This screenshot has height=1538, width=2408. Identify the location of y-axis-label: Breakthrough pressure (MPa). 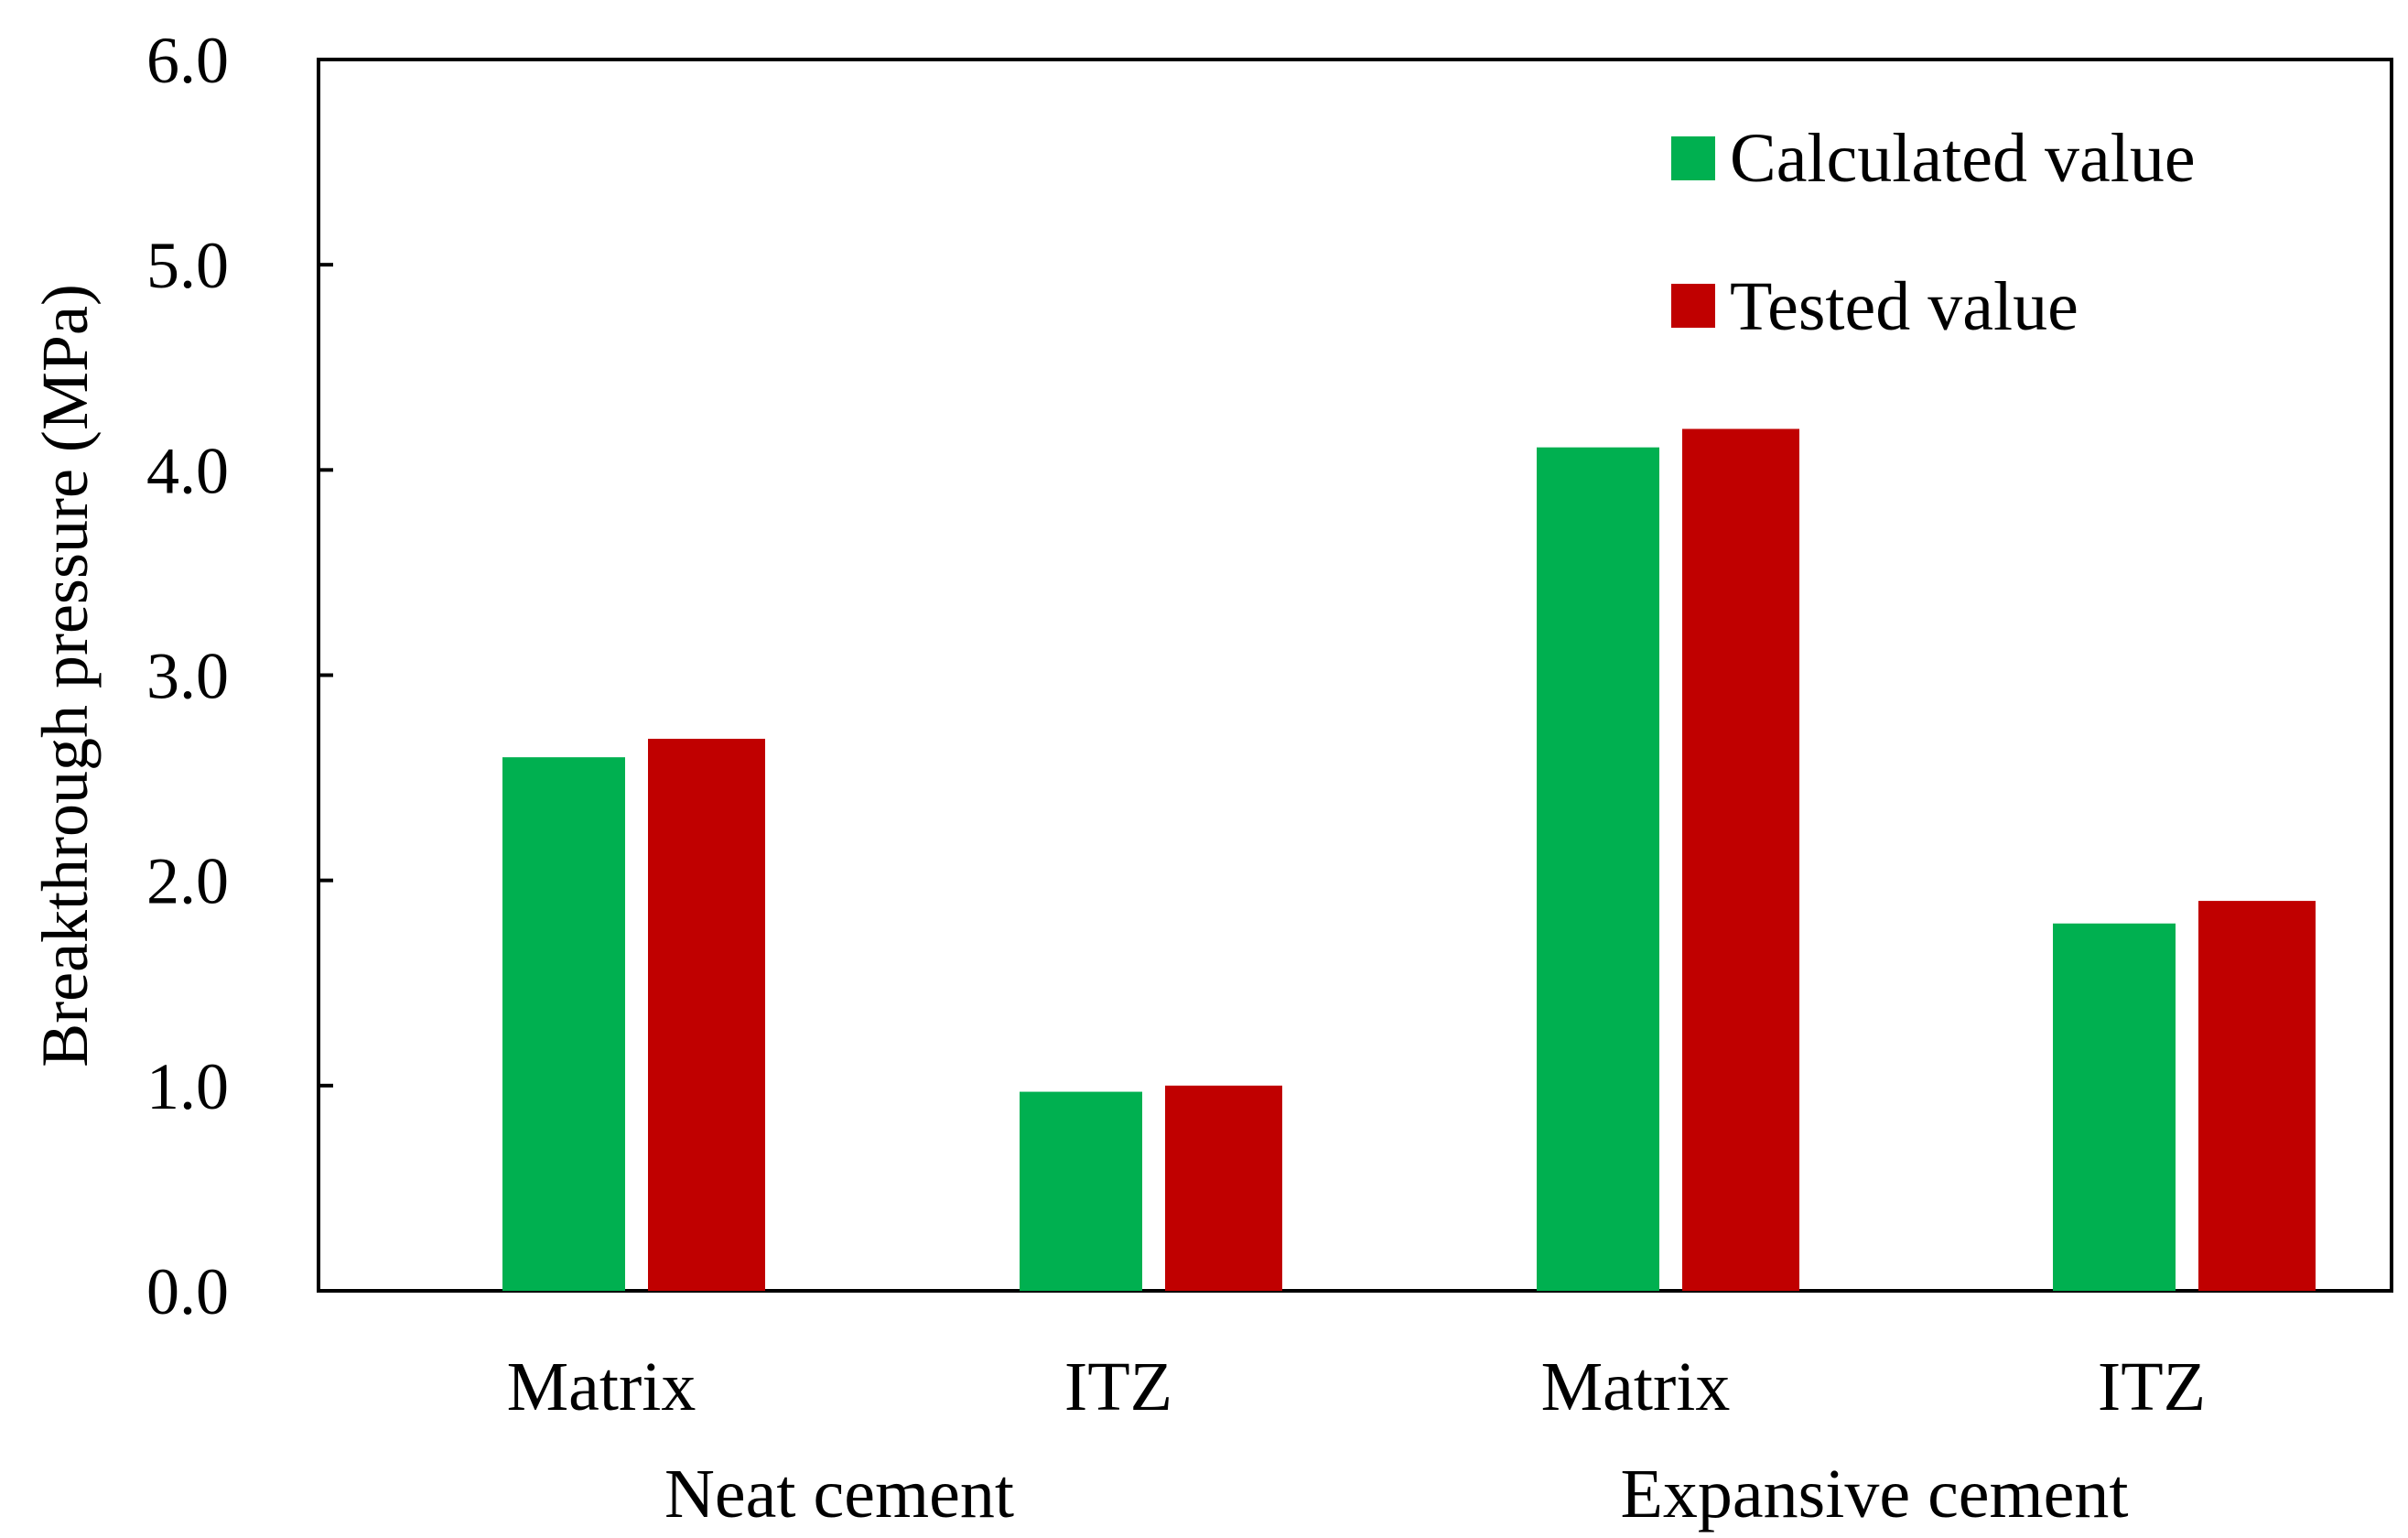
(65, 675).